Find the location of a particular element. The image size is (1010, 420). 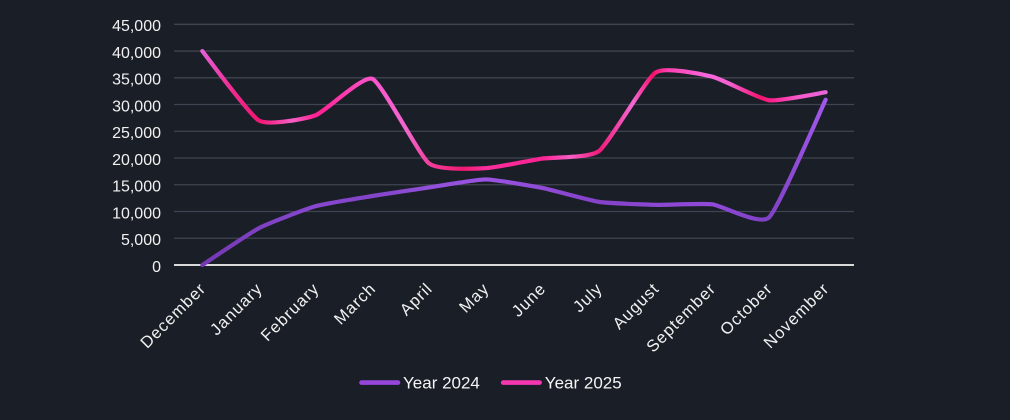

svg-text: 15,000 is located at coordinates (136, 187).